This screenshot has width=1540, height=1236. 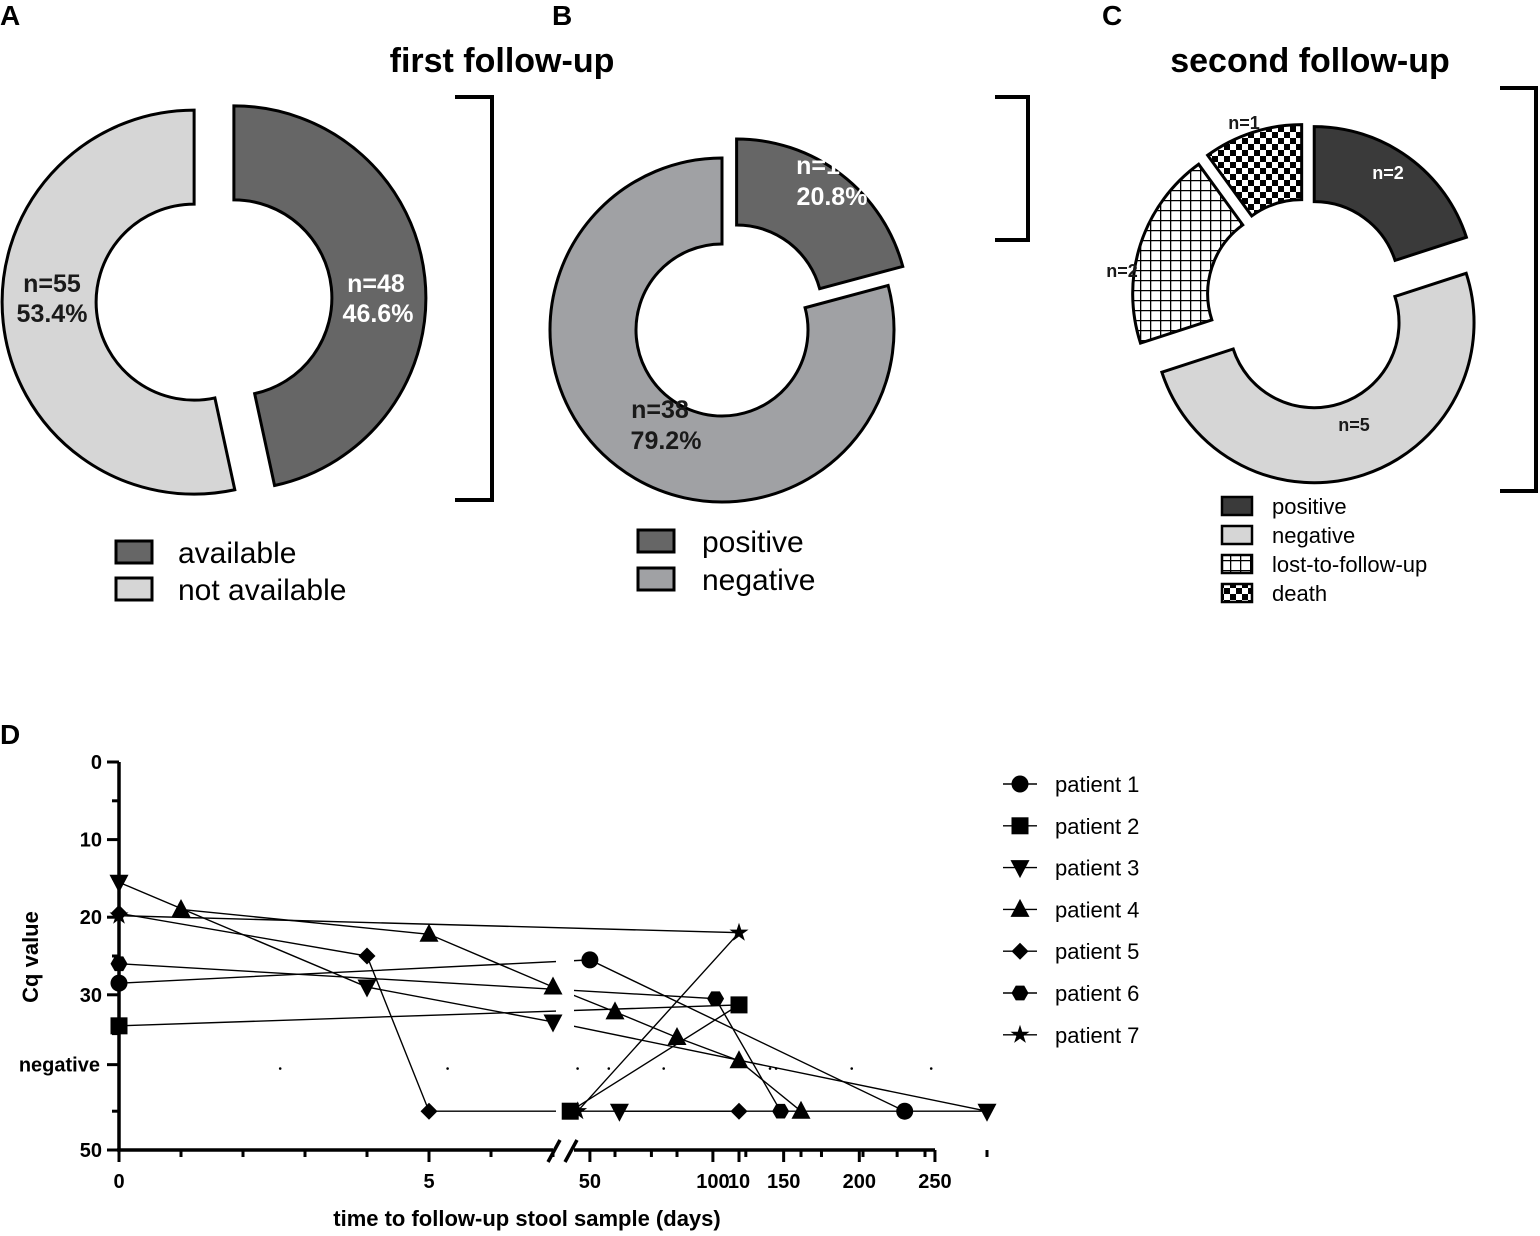 What do you see at coordinates (52, 284) in the screenshot?
I see `label-not-available-count: n=55` at bounding box center [52, 284].